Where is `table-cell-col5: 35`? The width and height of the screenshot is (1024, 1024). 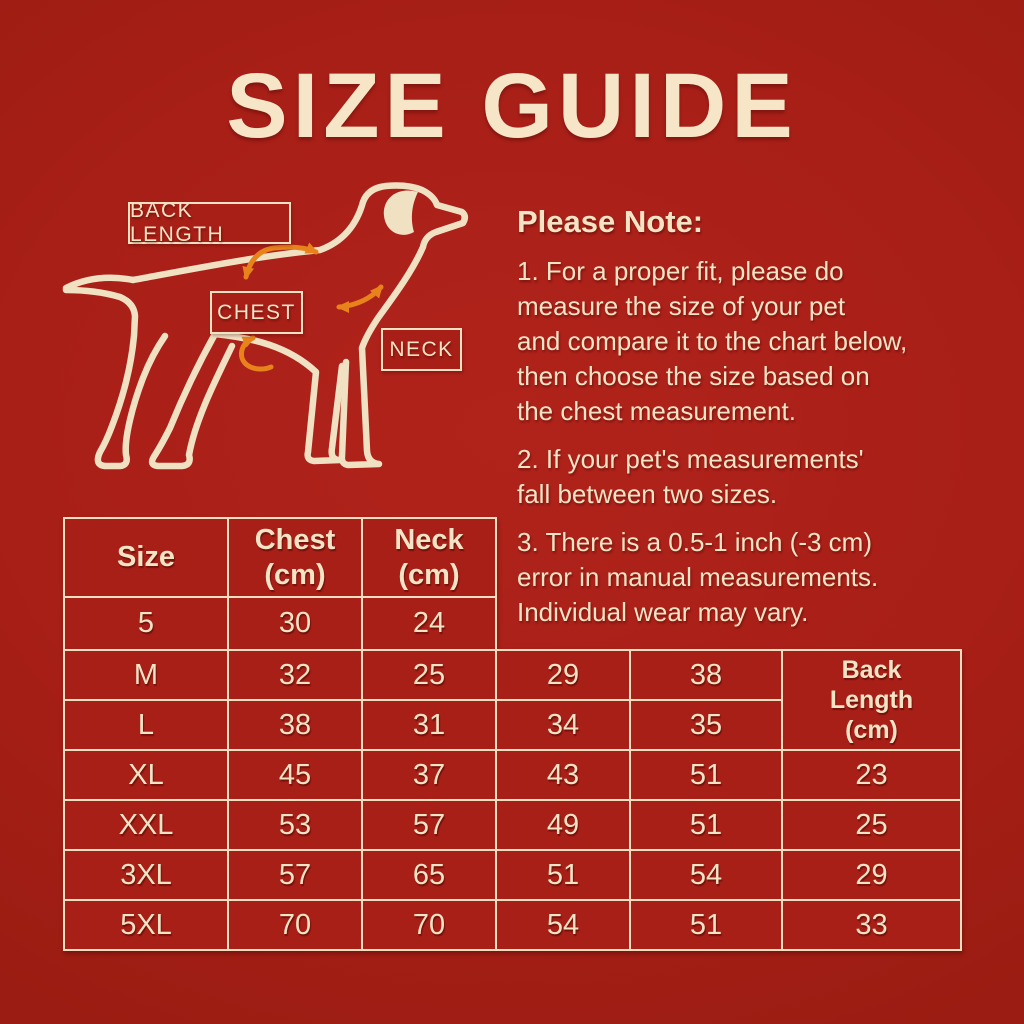
table-cell-col5: 35 is located at coordinates (706, 725).